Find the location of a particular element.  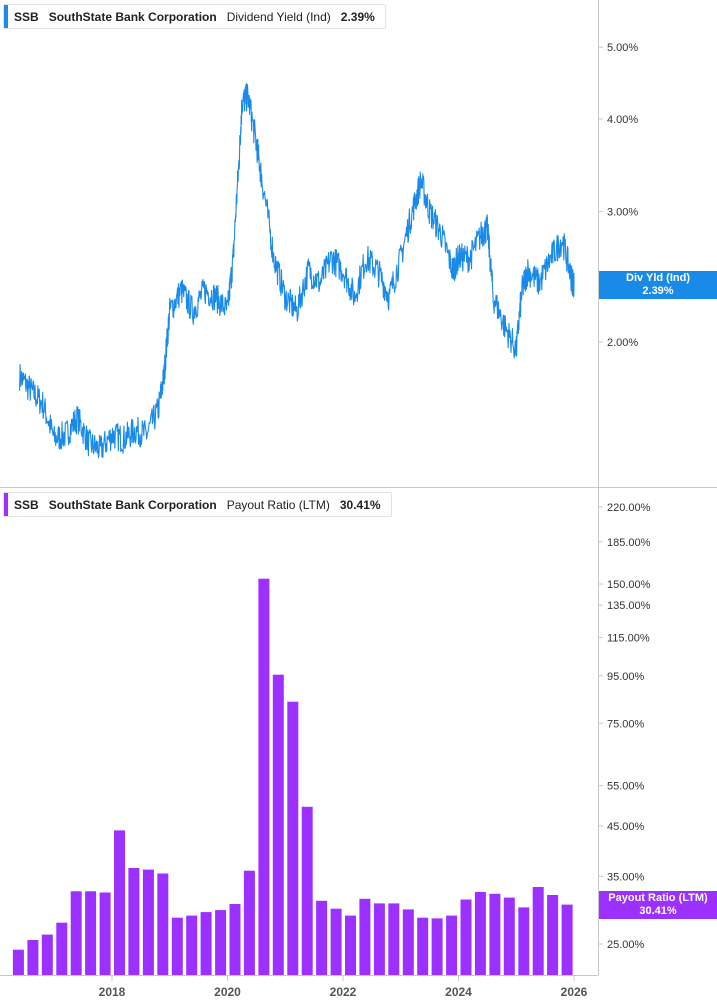

bottom-y-tick-label: 55.00% is located at coordinates (626, 787).